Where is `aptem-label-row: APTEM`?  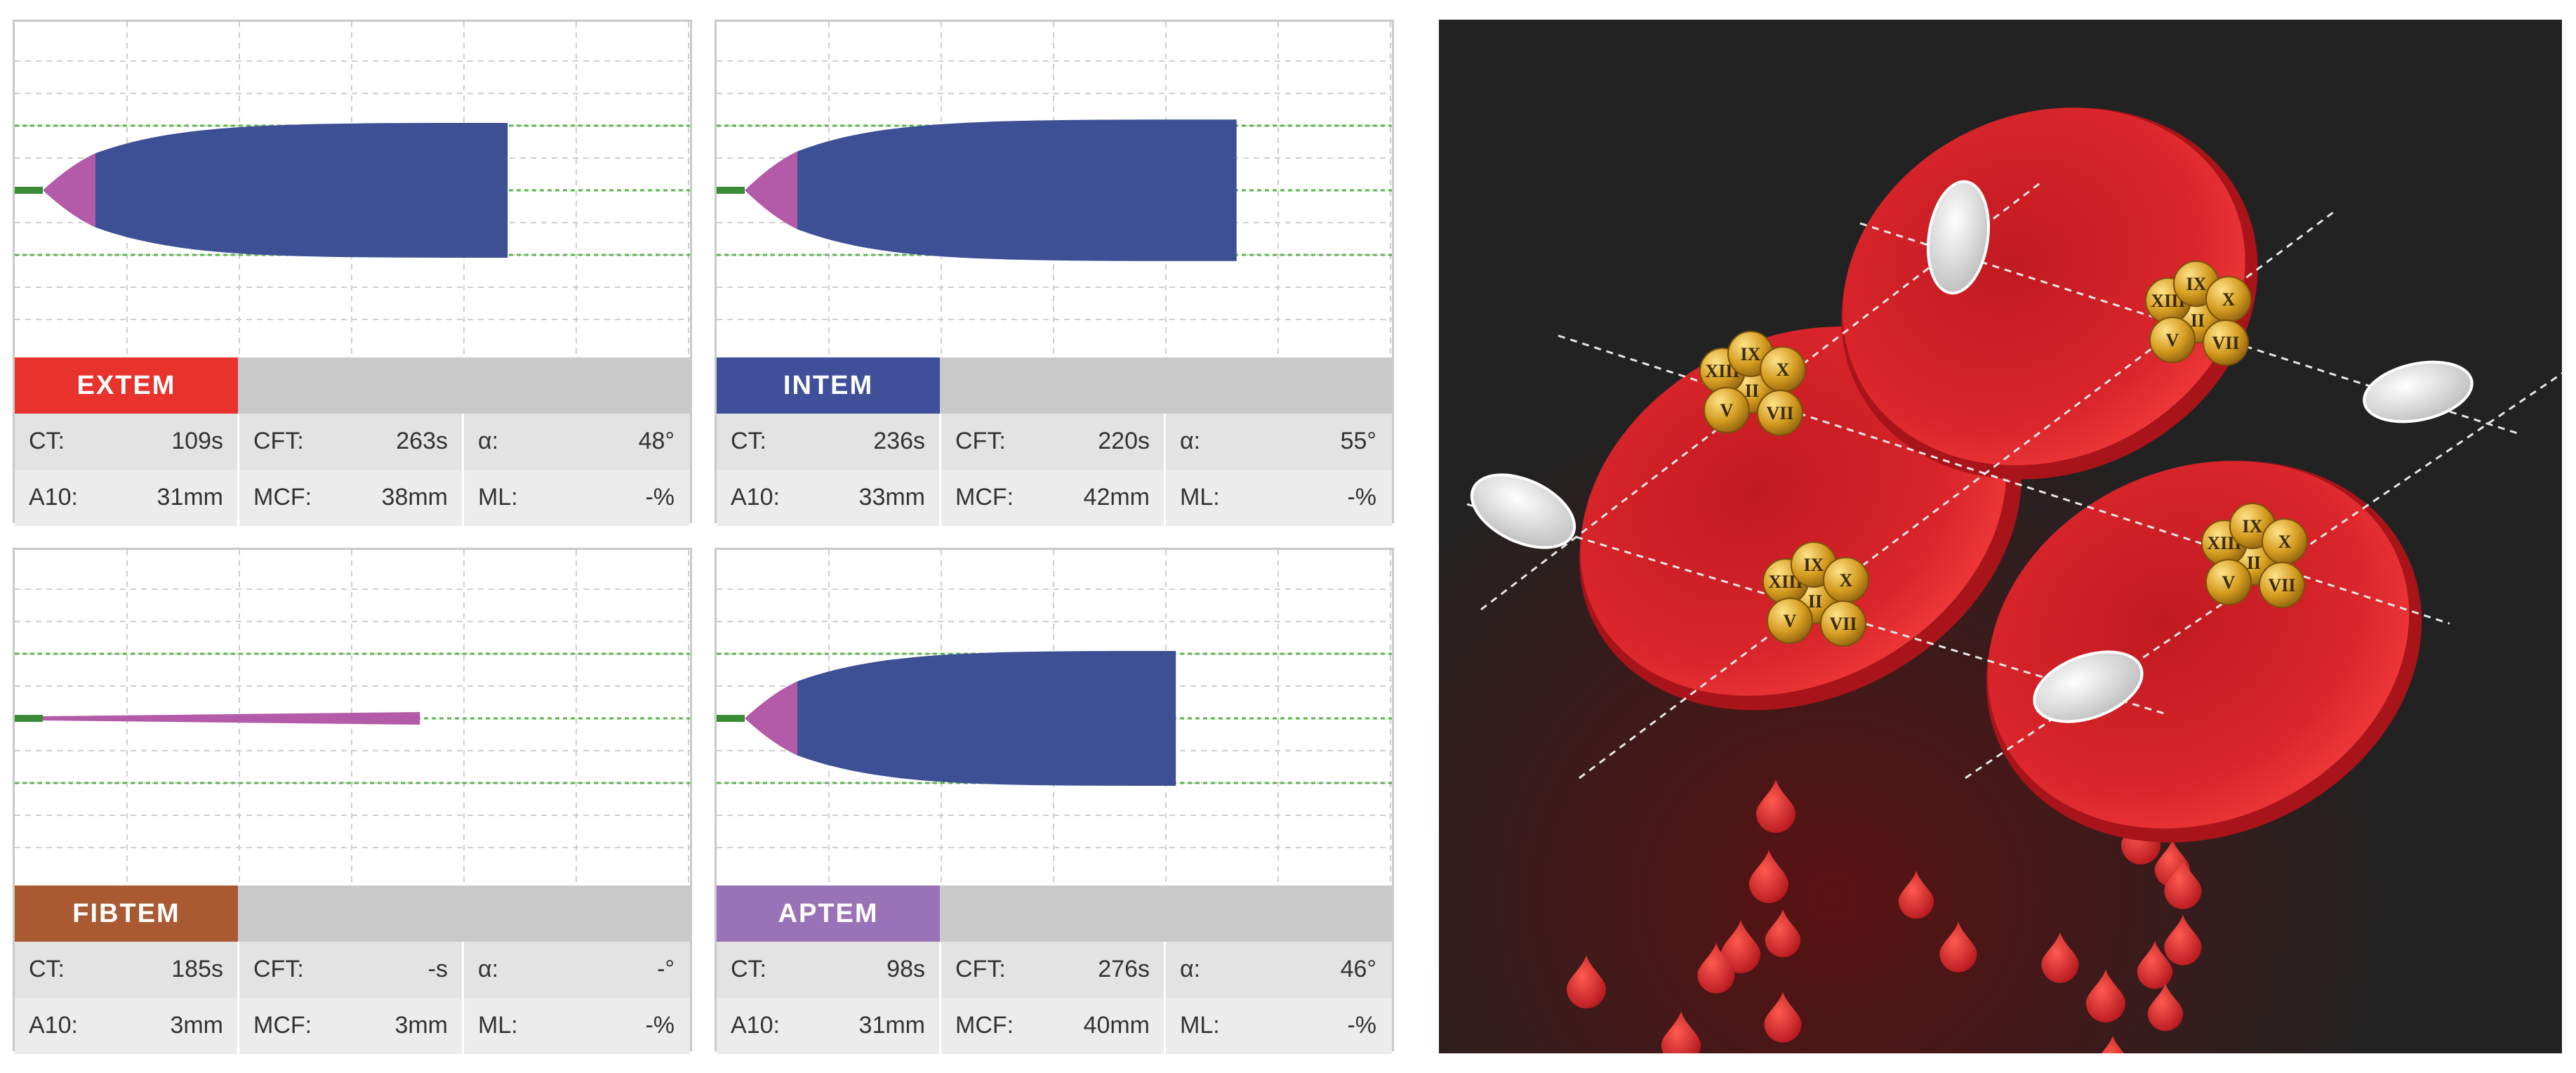
aptem-label-row: APTEM is located at coordinates (1055, 914).